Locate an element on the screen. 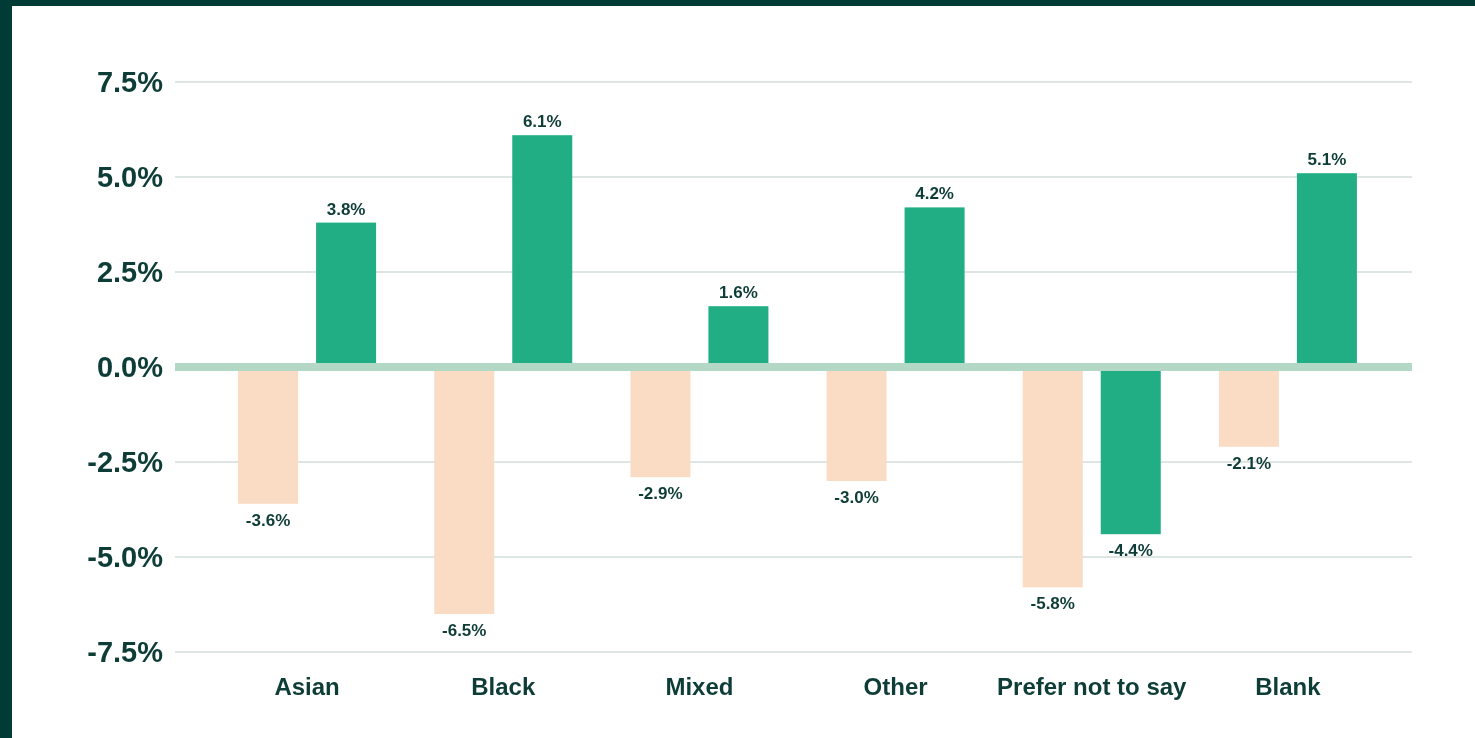 The image size is (1475, 738). data-label: -5.8% is located at coordinates (1052, 604).